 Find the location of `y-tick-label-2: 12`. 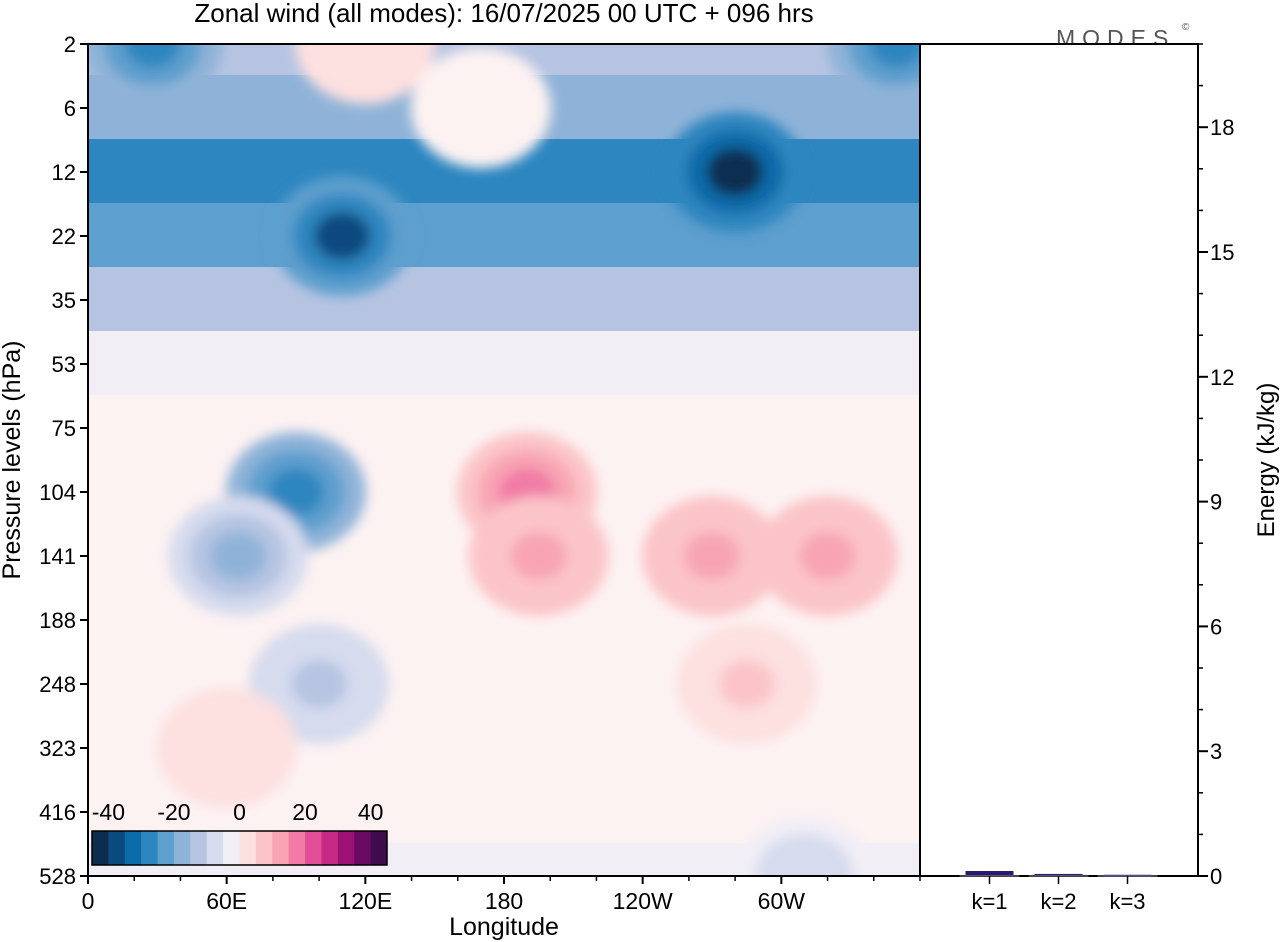

y-tick-label-2: 12 is located at coordinates (64, 172).